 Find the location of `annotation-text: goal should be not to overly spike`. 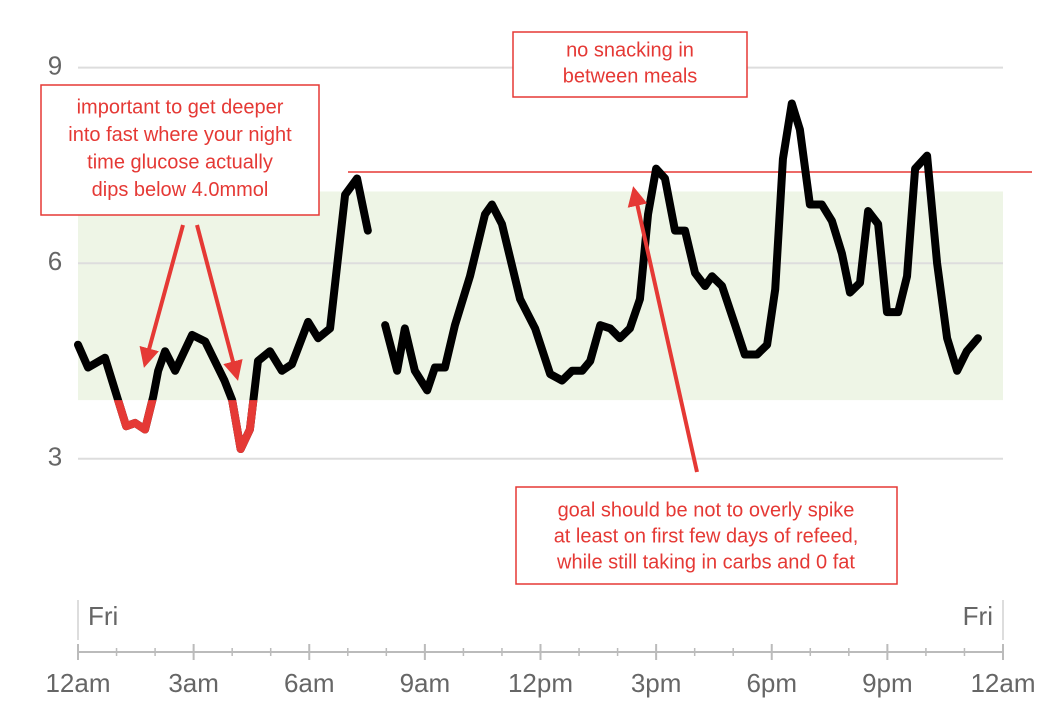

annotation-text: goal should be not to overly spike is located at coordinates (706, 510).